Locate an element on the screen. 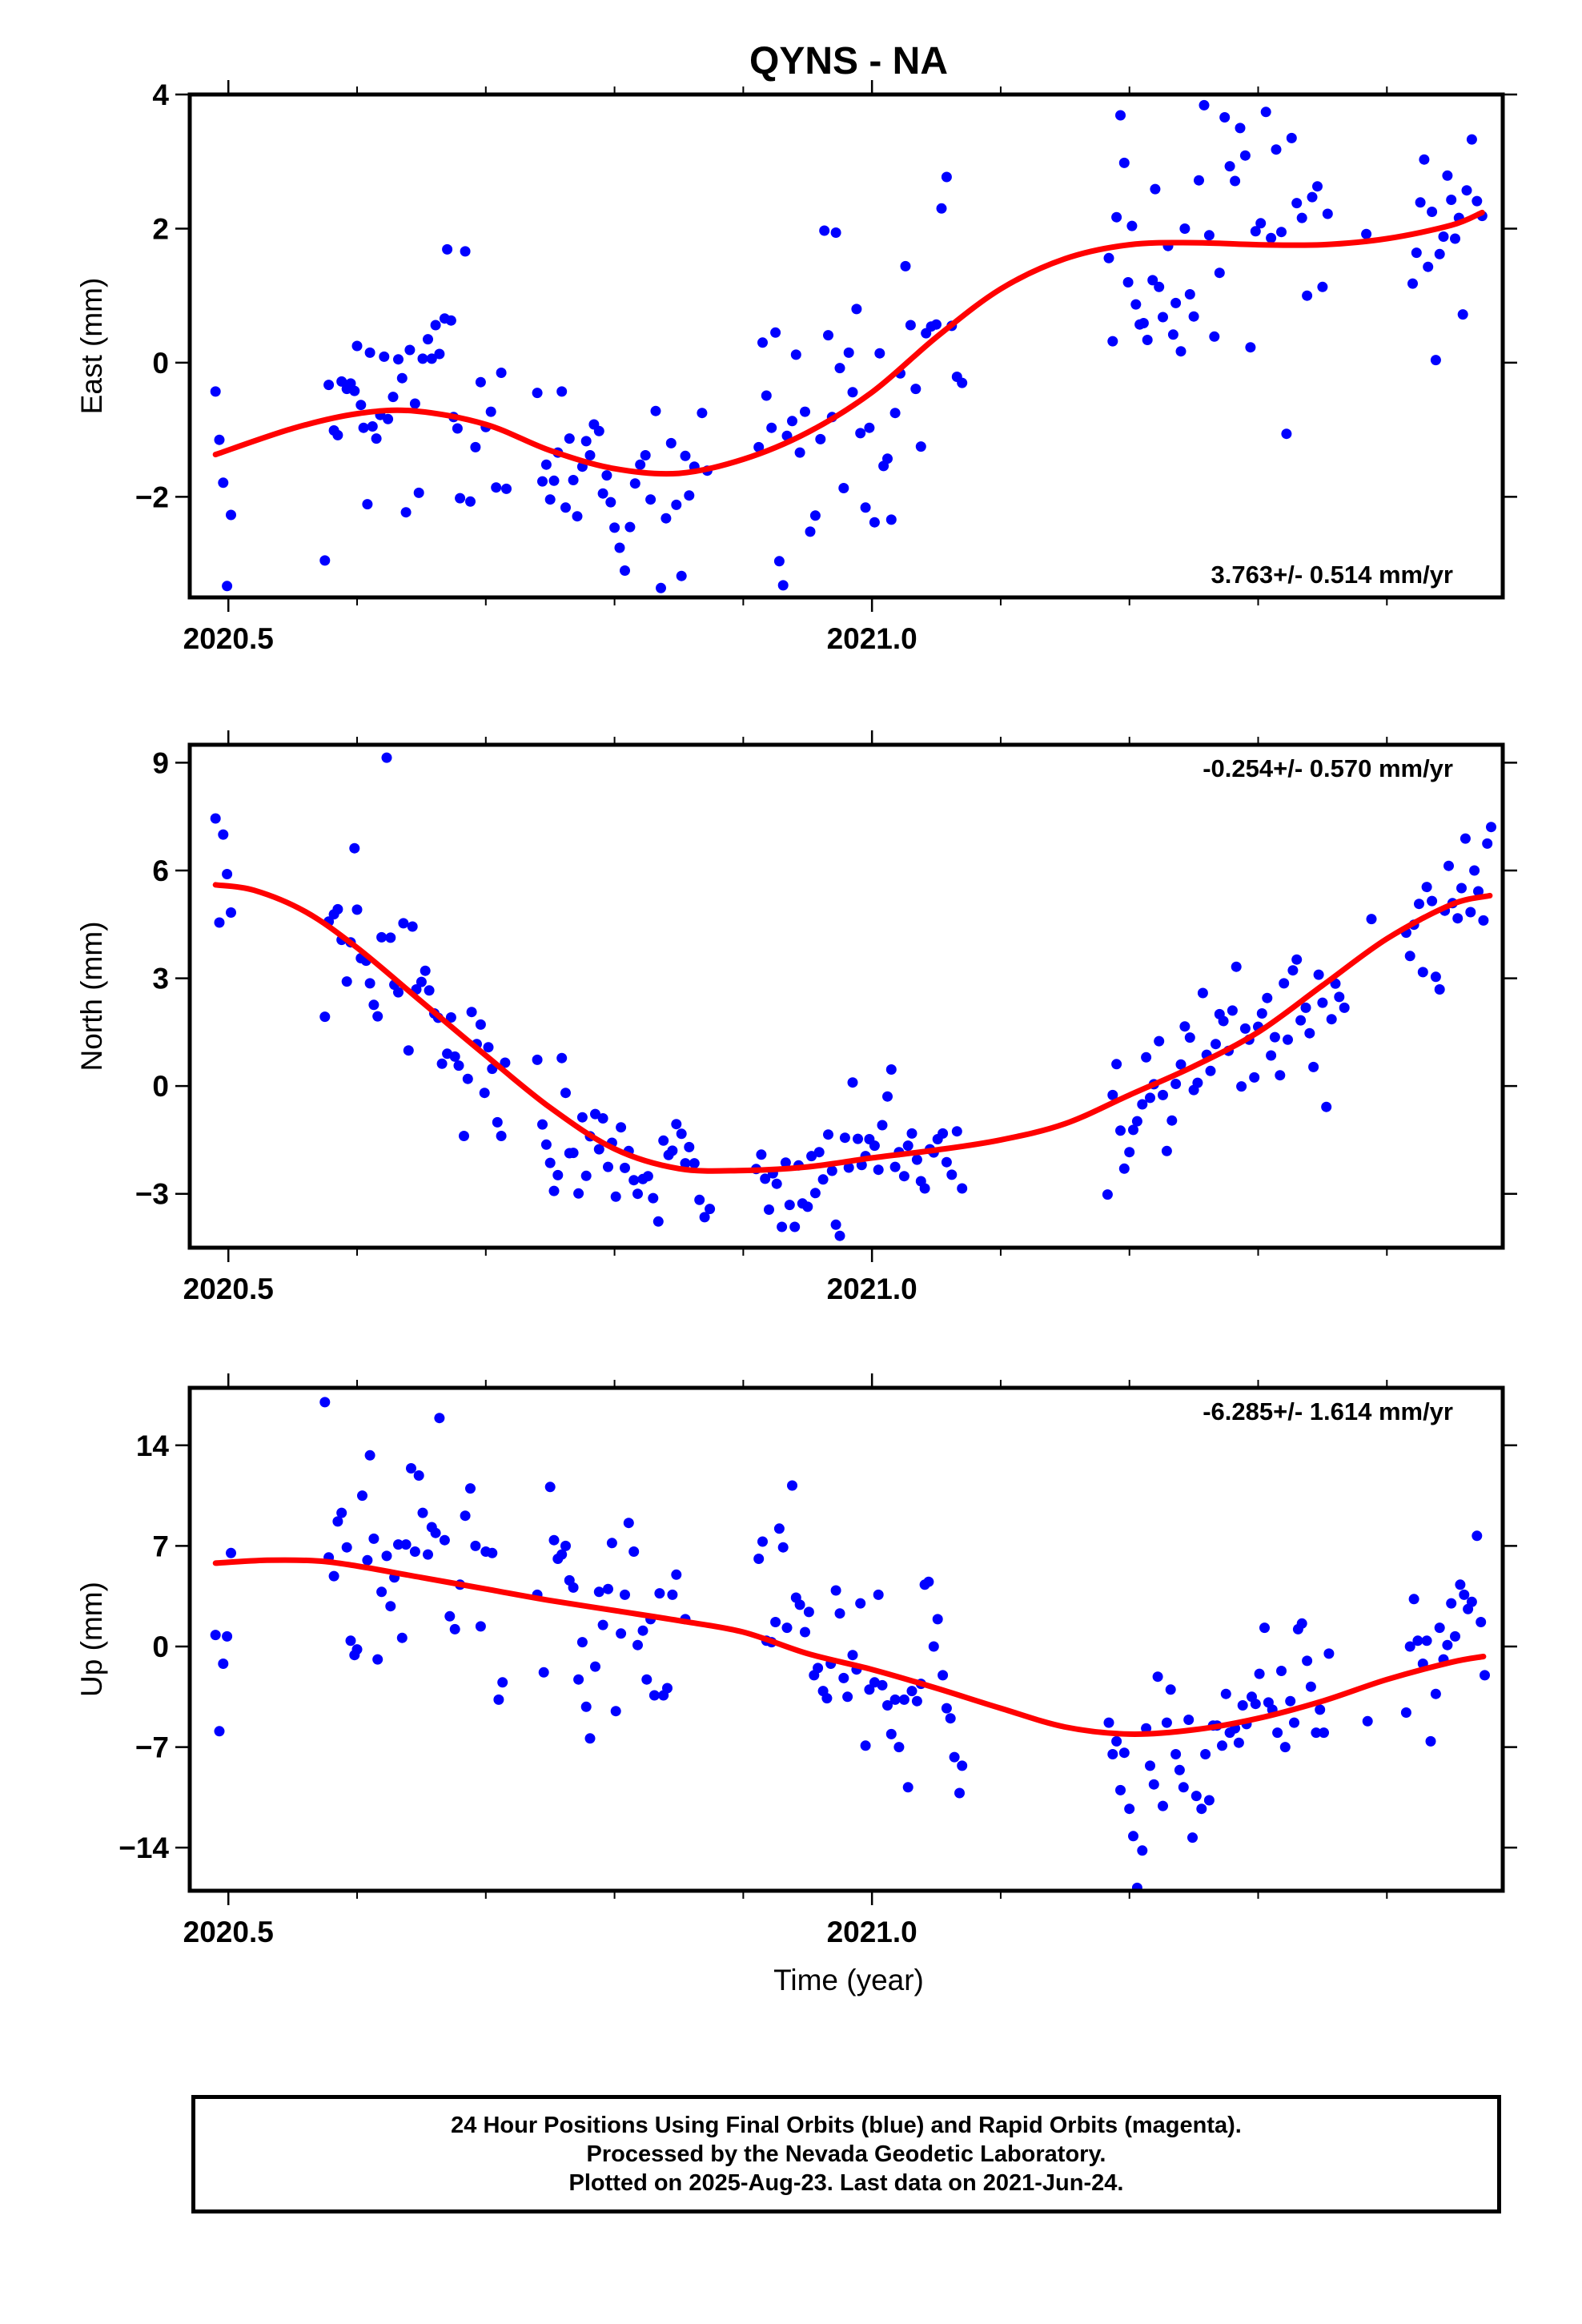  y-tick-label: 9 is located at coordinates (161, 762).